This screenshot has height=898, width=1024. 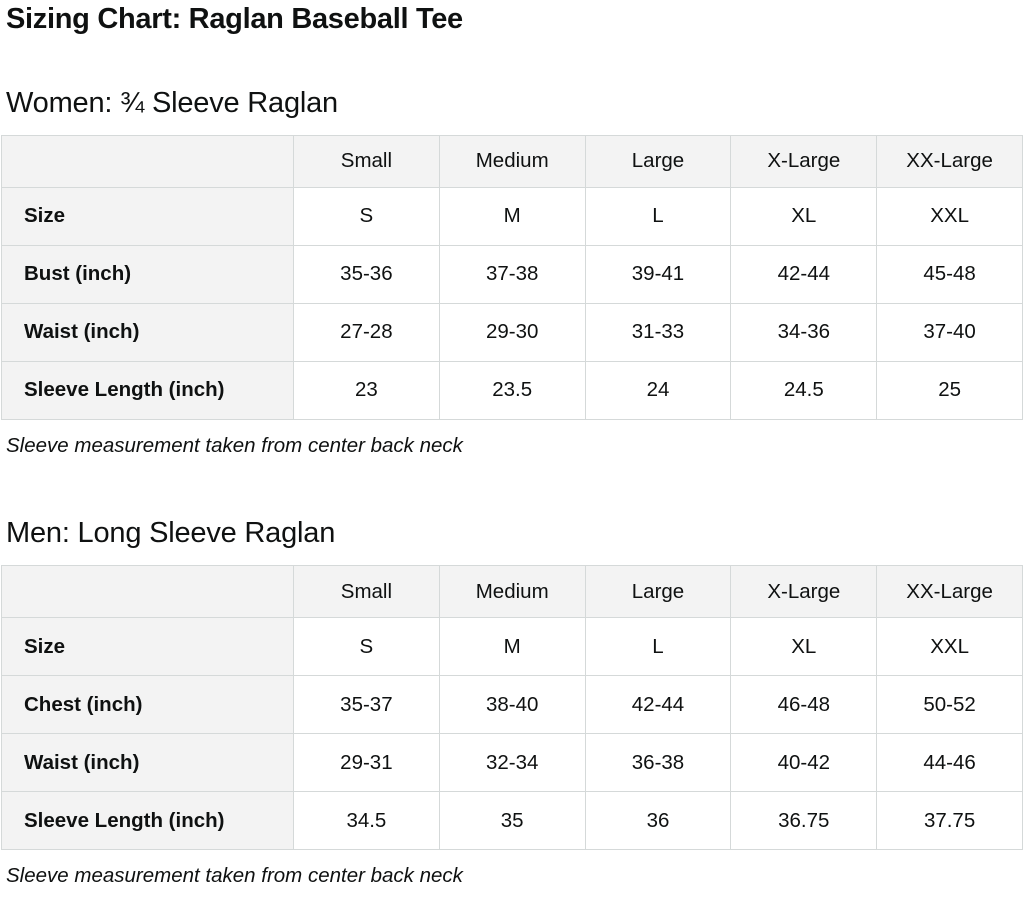 I want to click on section-heading-men: Men: Long Sleeve Raglan, so click(x=171, y=533).